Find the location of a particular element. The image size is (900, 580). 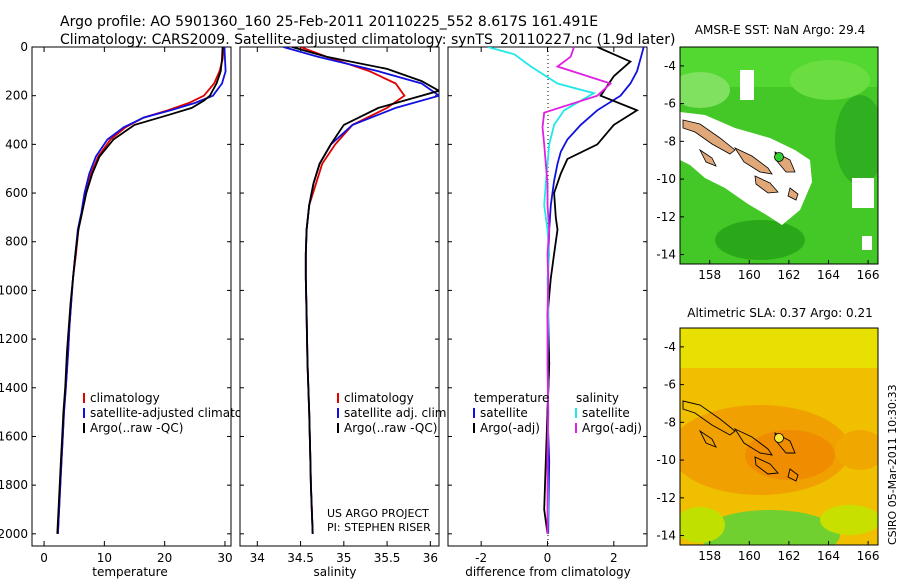

sst-map-panel: AMSR-E SST: NaN Argo: 29.4 158 160 162 is located at coordinates (767, 152).